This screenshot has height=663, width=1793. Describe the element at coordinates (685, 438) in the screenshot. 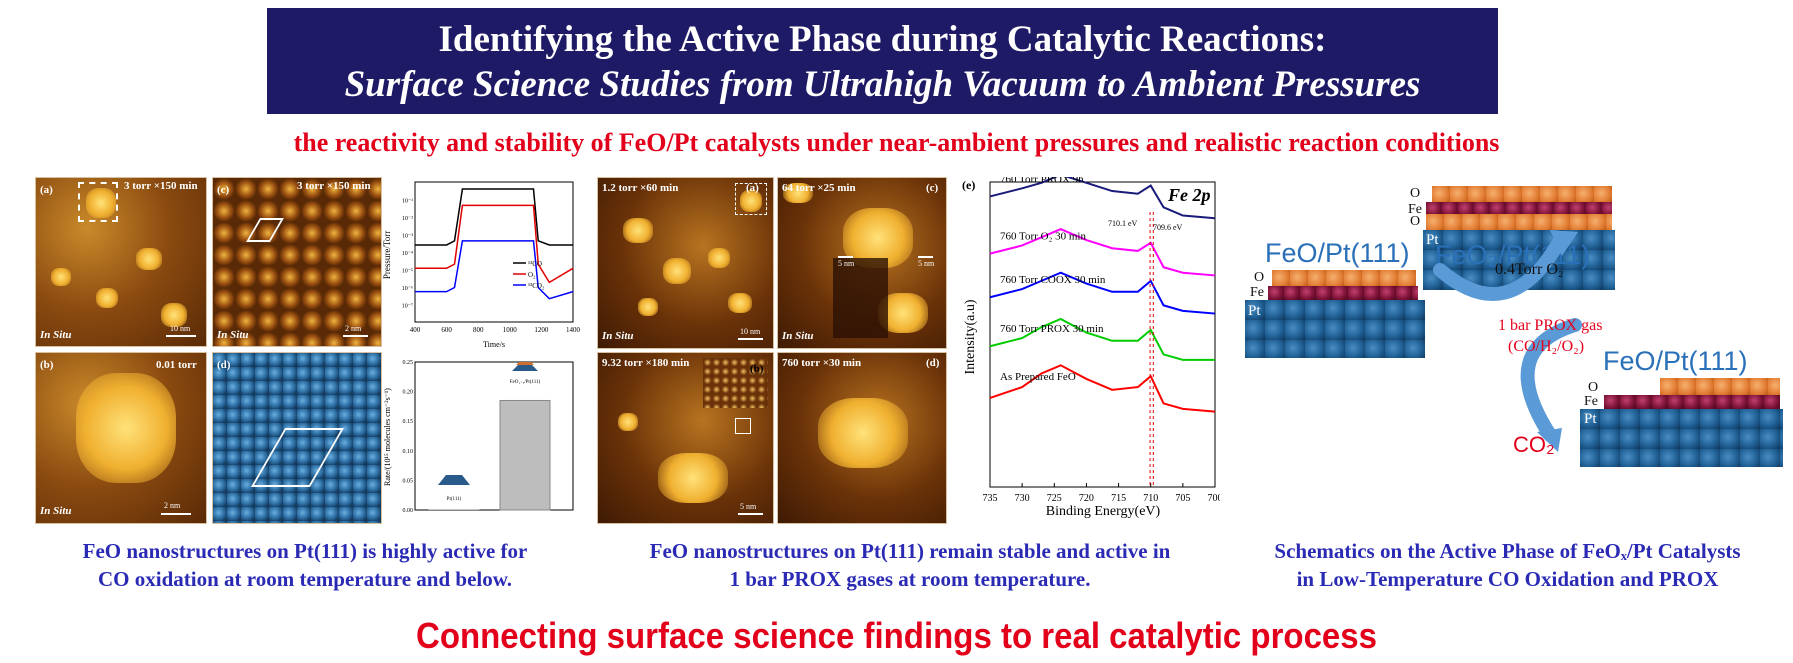

I see `stm-panel-mid-b: 9.32 torr ×180 min (b) 5 nm` at that location.